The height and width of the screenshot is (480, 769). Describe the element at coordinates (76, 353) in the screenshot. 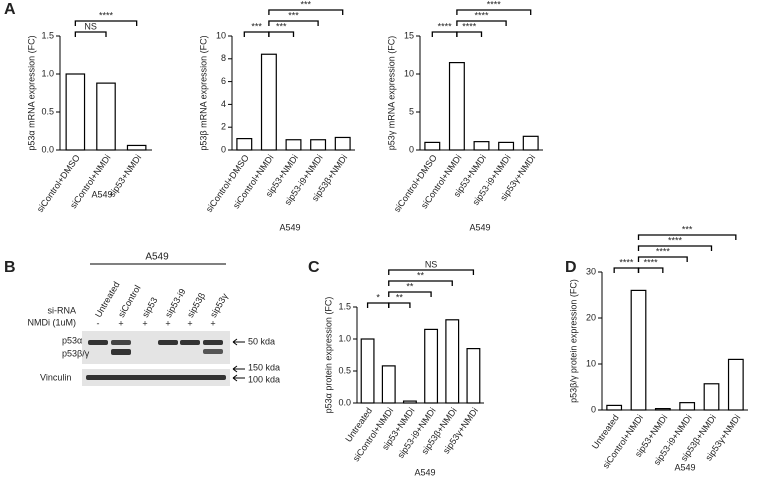

I see `band-label: p53β/γ` at that location.